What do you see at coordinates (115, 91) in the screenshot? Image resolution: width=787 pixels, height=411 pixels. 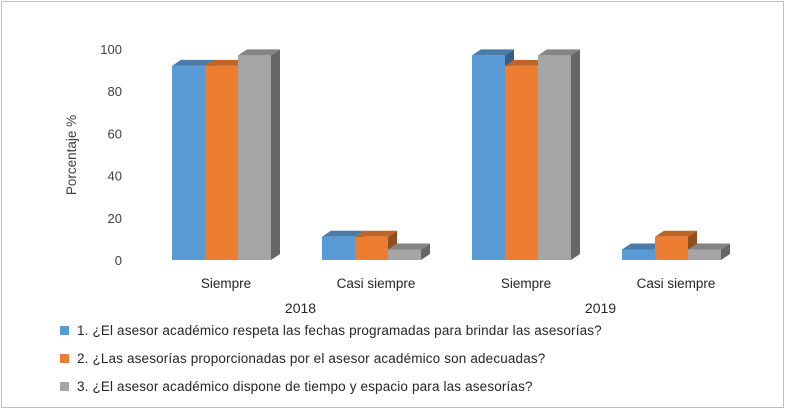 I see `y-tick-label: 80` at bounding box center [115, 91].